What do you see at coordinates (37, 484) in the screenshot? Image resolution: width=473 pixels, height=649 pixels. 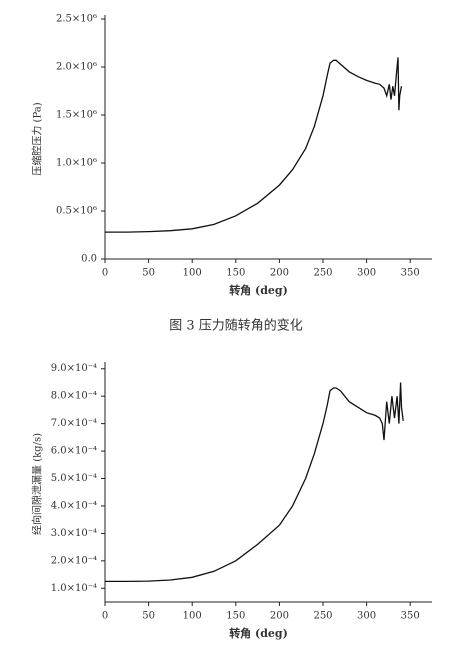 I see `y-axis-label: 经向间隙泄漏量 (kg/s)` at bounding box center [37, 484].